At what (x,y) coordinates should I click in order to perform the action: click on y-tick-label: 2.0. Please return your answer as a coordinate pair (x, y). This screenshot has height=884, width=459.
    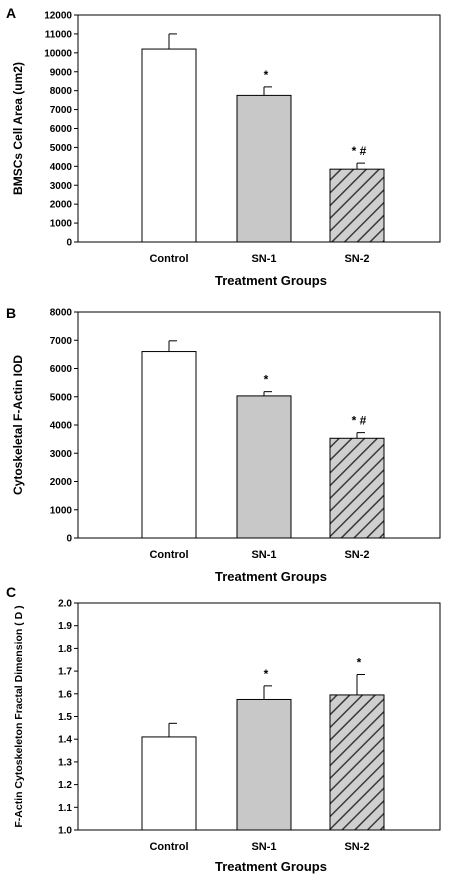
    Looking at the image, I should click on (65, 604).